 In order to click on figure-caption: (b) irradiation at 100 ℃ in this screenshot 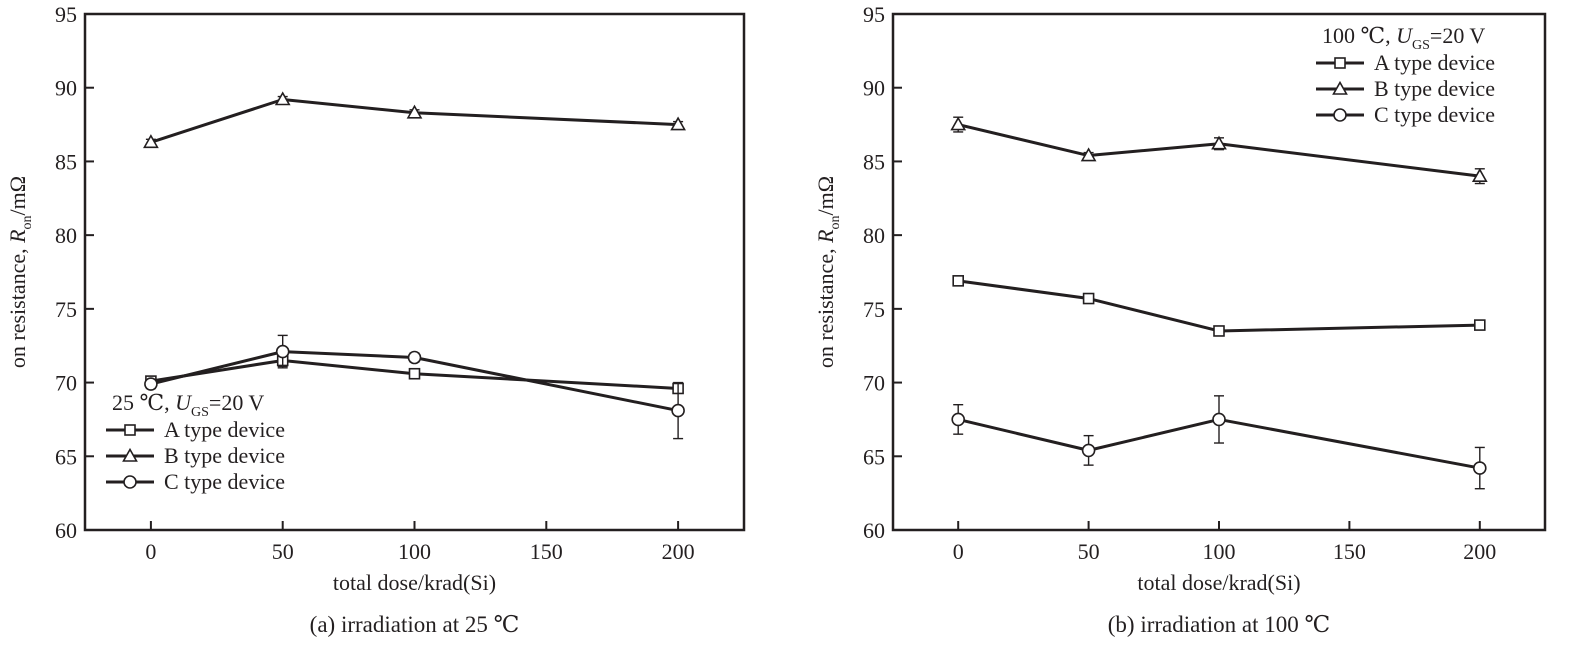, I will do `click(1219, 624)`.